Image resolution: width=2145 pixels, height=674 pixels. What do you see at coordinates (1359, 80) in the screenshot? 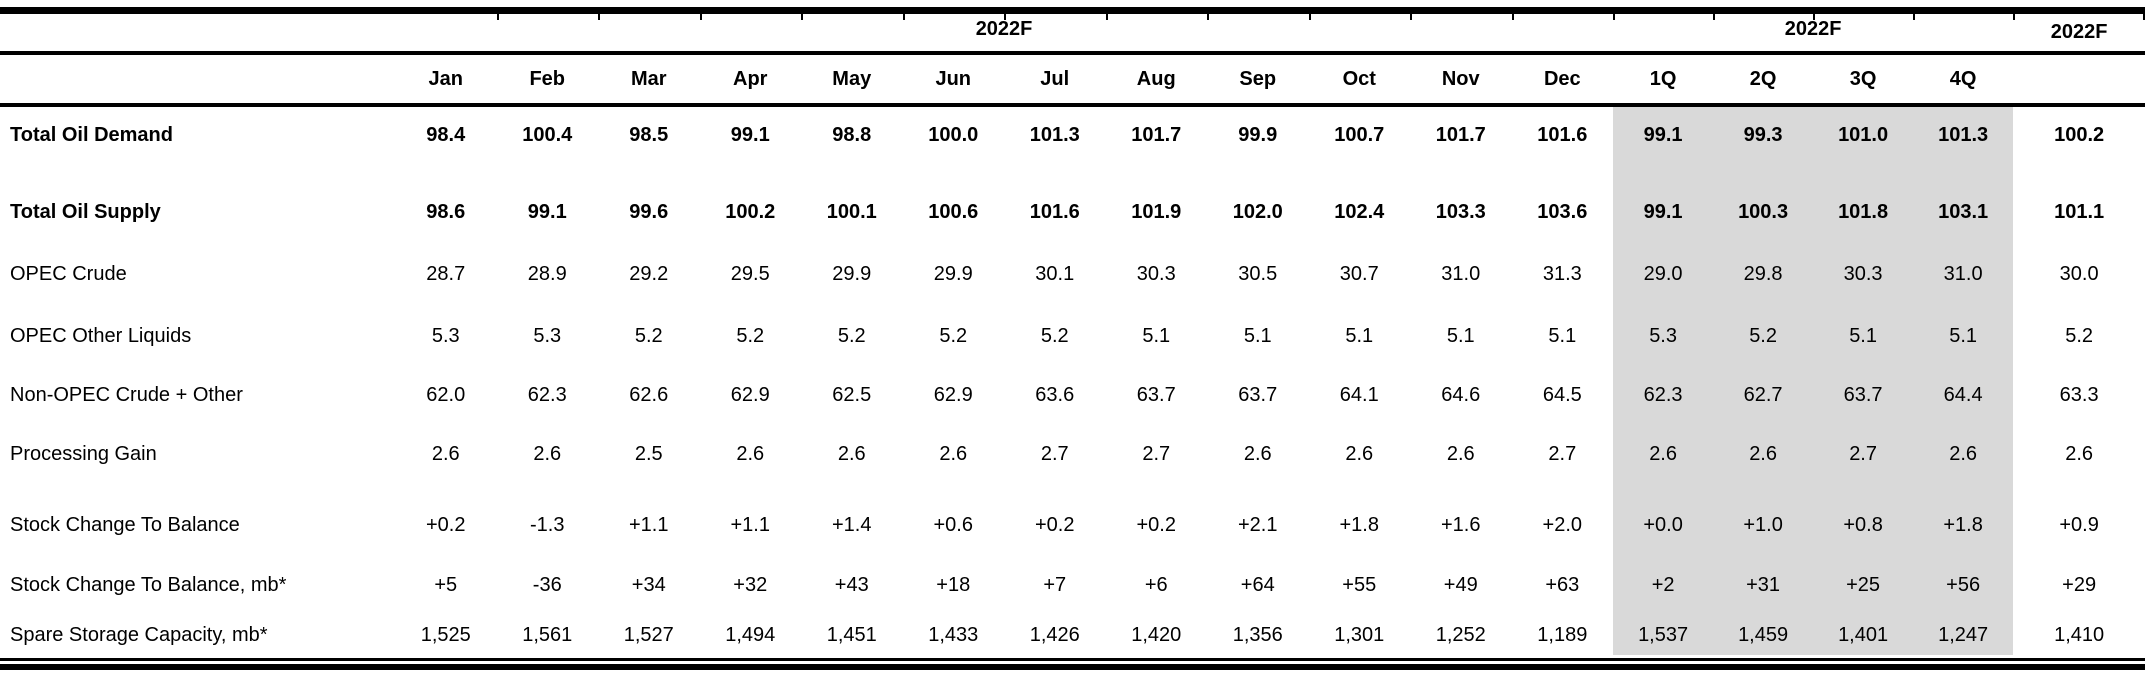
I see `column-header-oct: Oct` at bounding box center [1359, 80].